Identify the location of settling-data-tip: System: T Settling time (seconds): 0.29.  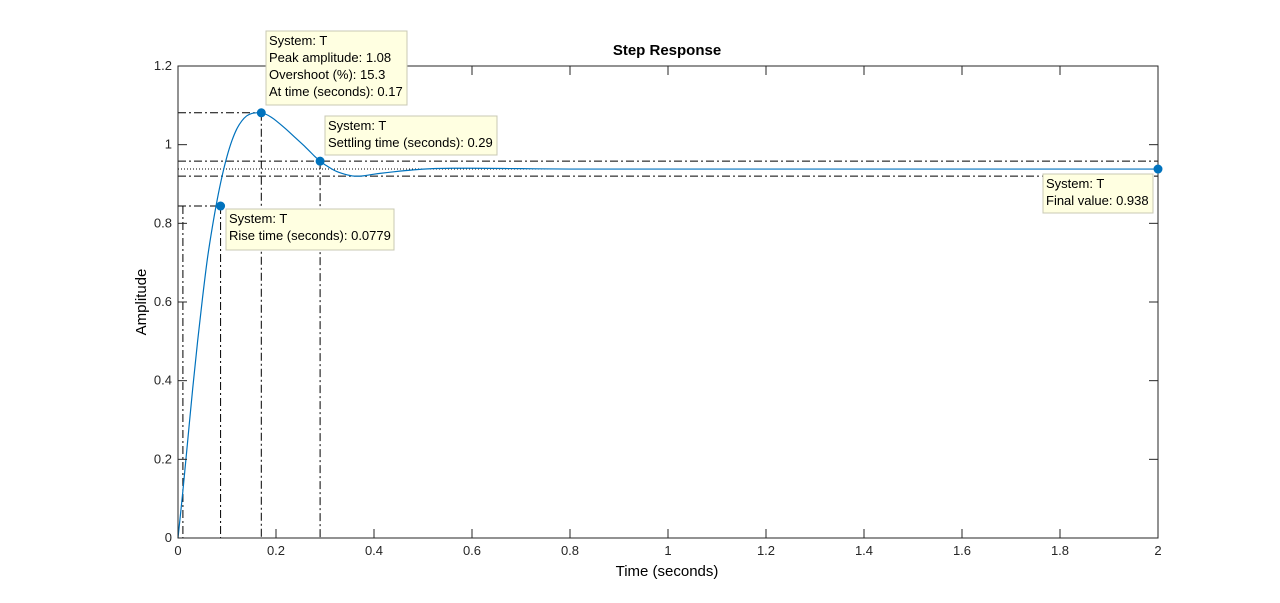
(411, 135).